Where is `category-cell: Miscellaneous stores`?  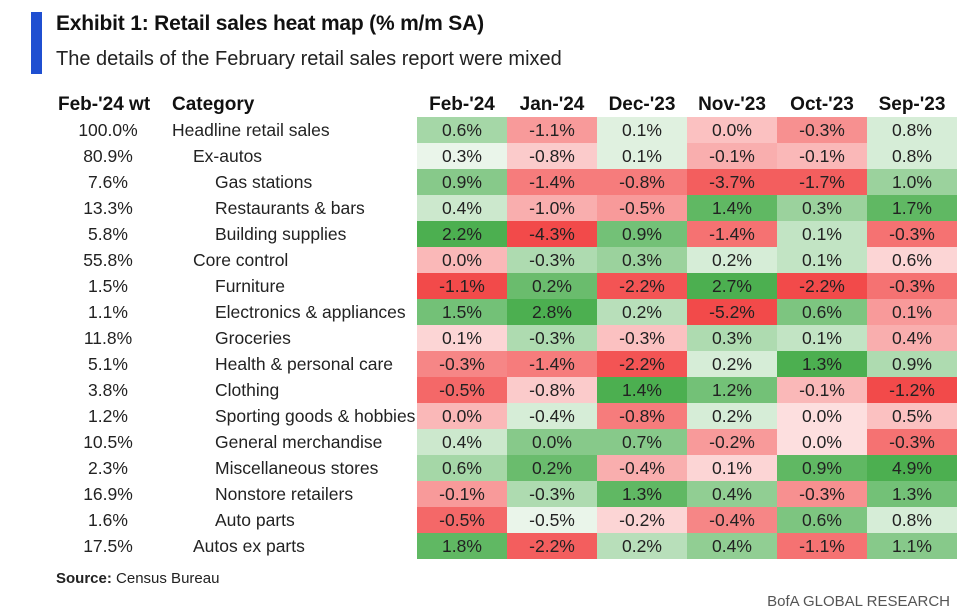
category-cell: Miscellaneous stores is located at coordinates (297, 468).